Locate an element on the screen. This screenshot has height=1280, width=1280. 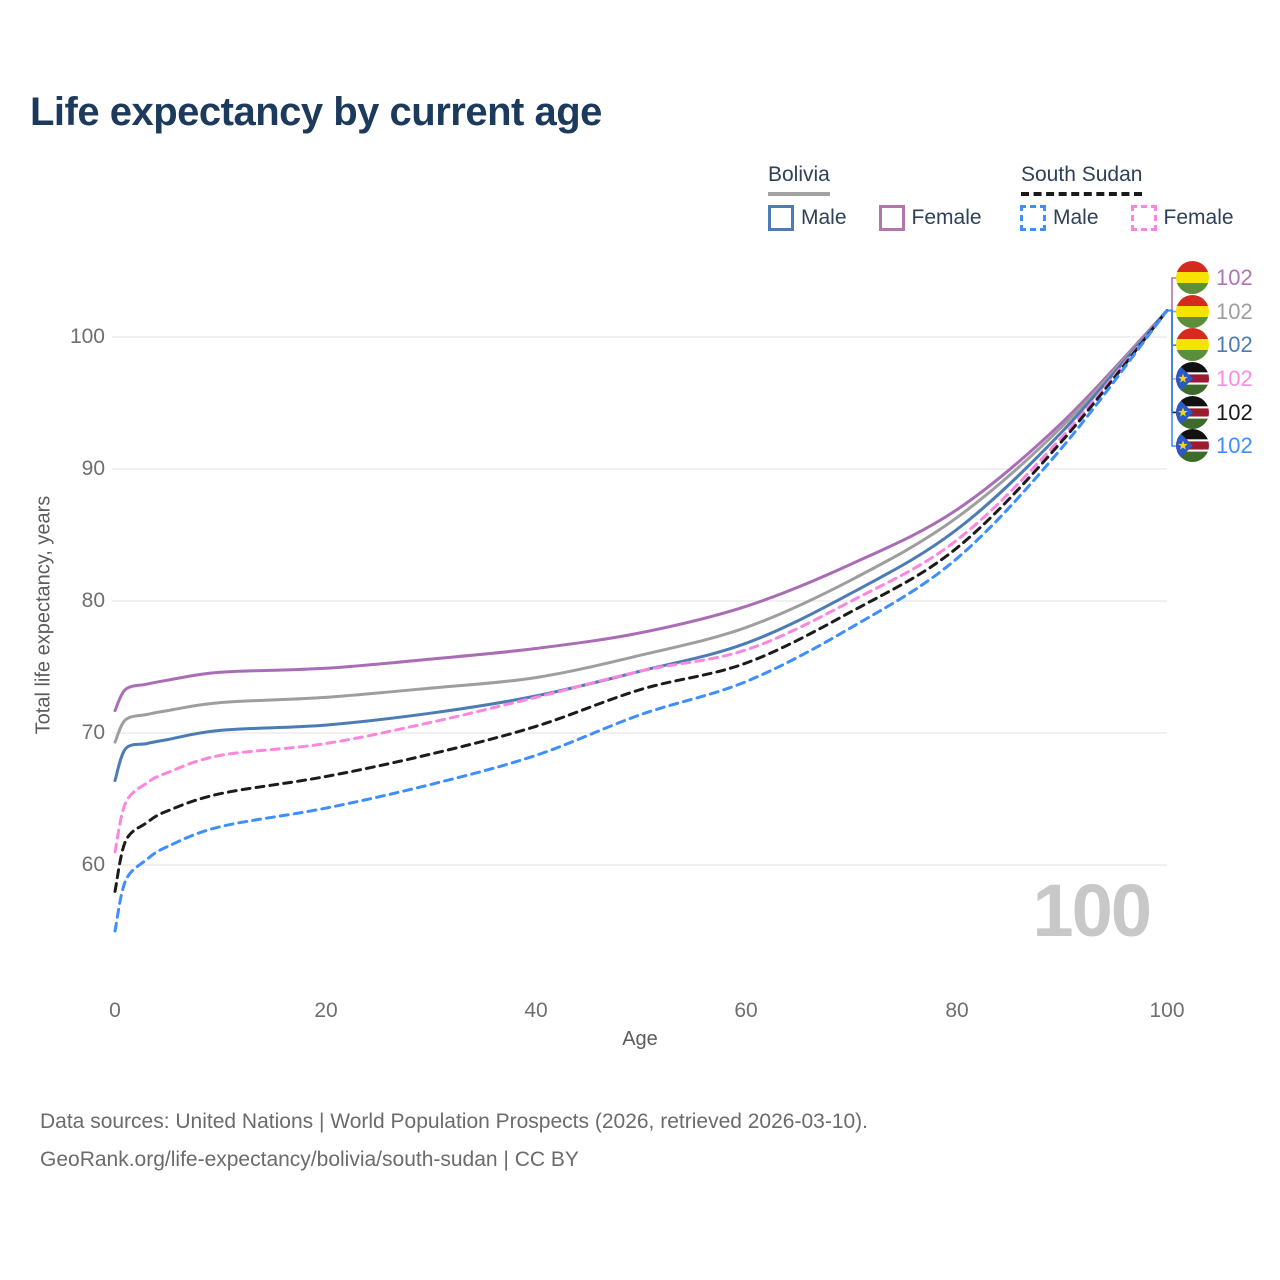
bolivia-male-swatch-icon is located at coordinates (781, 218).